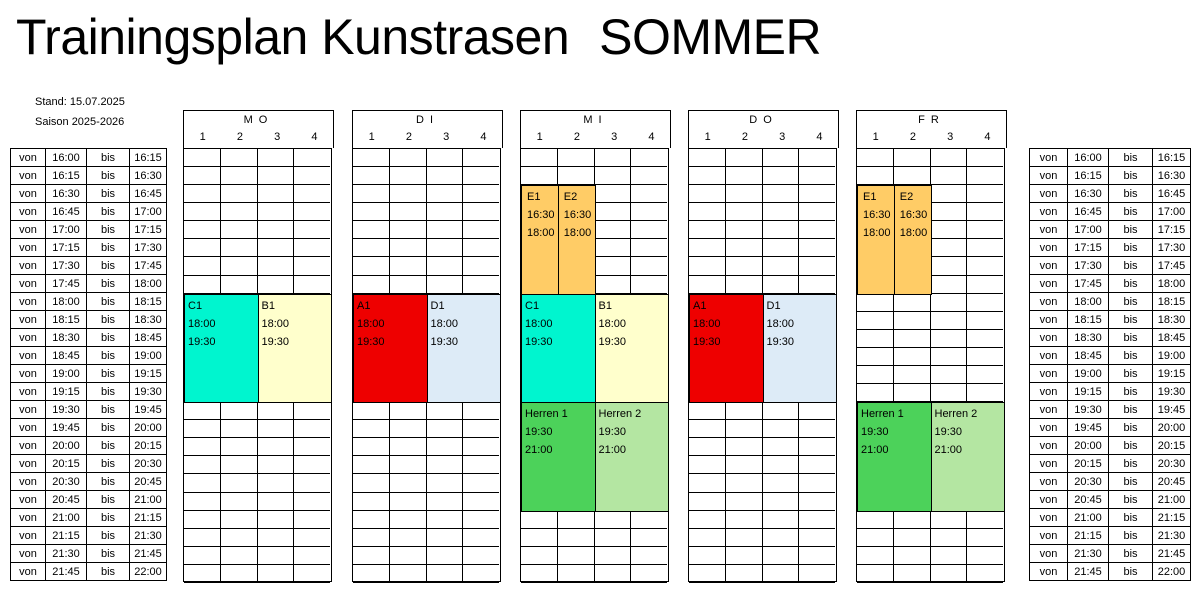 The image size is (1200, 594). What do you see at coordinates (148, 301) in the screenshot?
I see `end-time: 18:15` at bounding box center [148, 301].